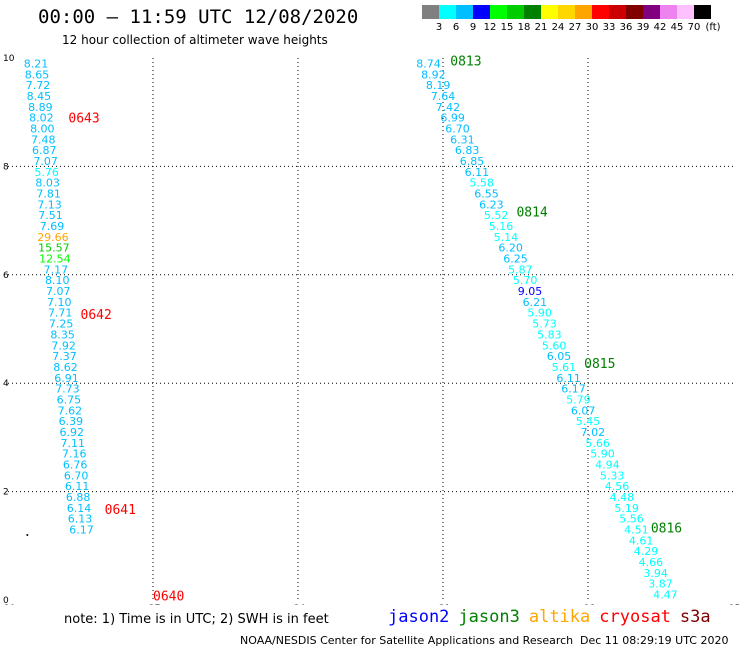 This screenshot has height=650, width=740. What do you see at coordinates (609, 27) in the screenshot?
I see `color-scale-tick-label: 33` at bounding box center [609, 27].